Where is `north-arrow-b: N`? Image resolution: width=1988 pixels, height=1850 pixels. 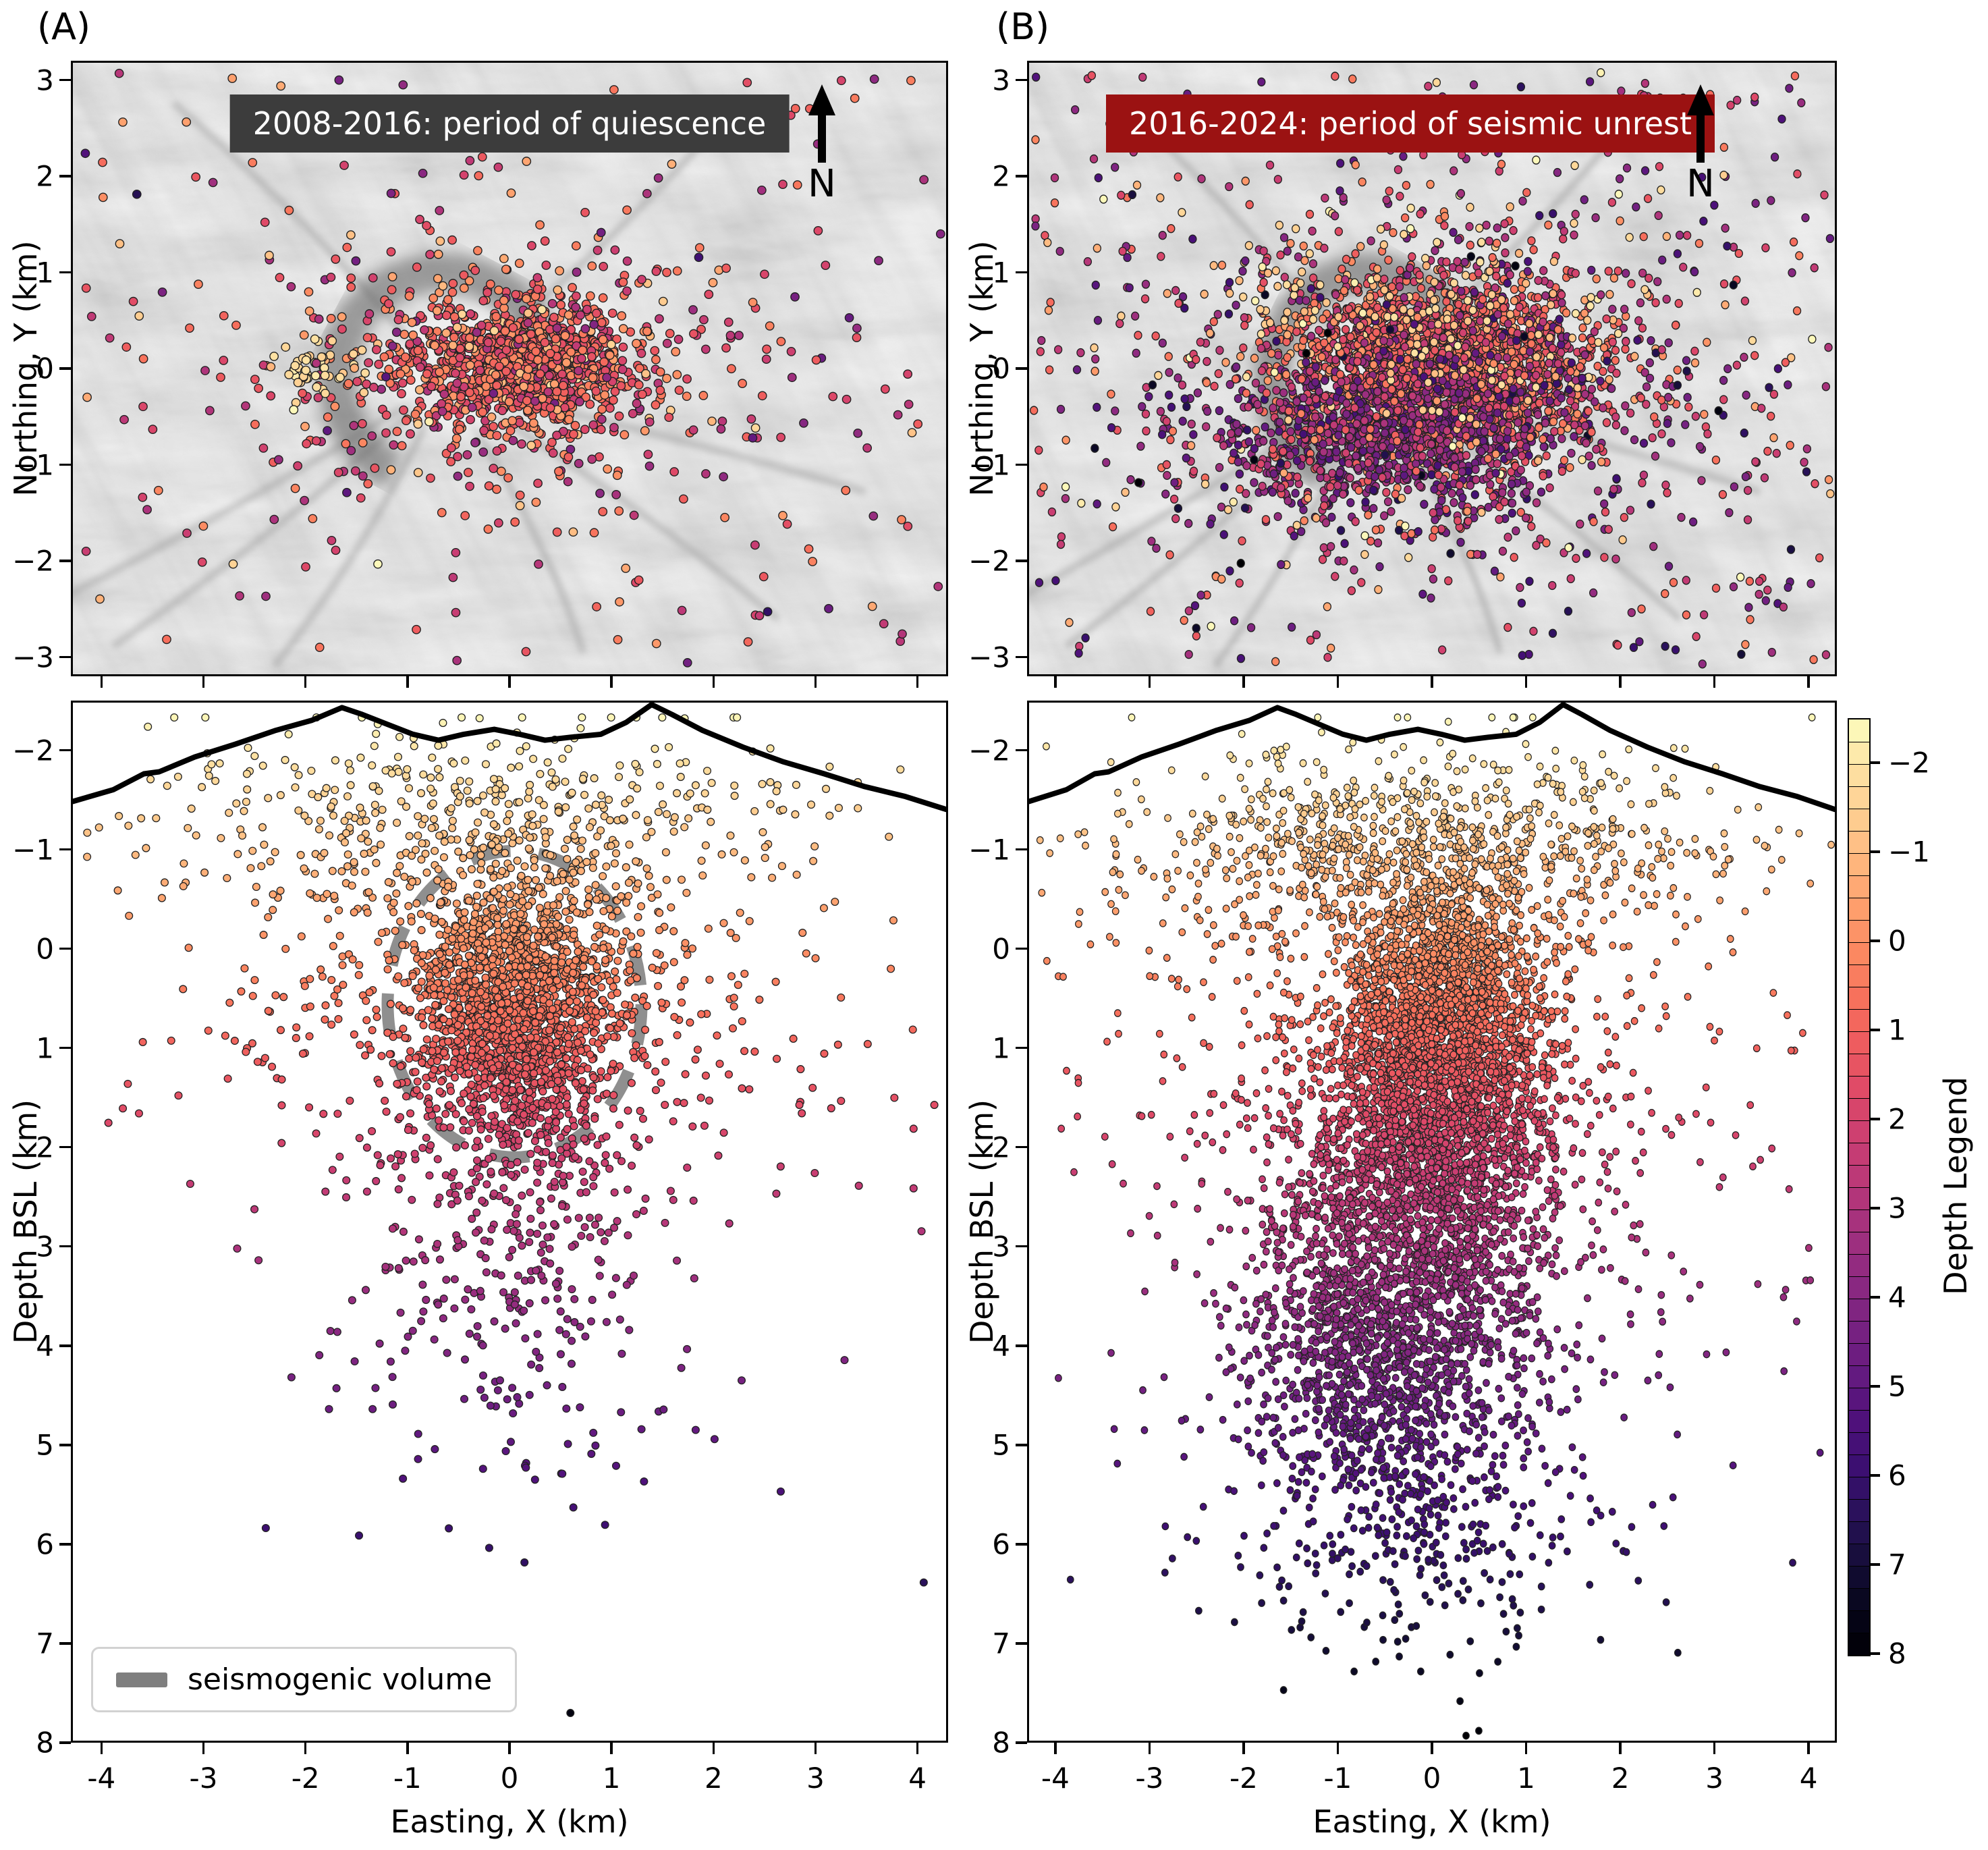
north-arrow-b: N is located at coordinates (1700, 143).